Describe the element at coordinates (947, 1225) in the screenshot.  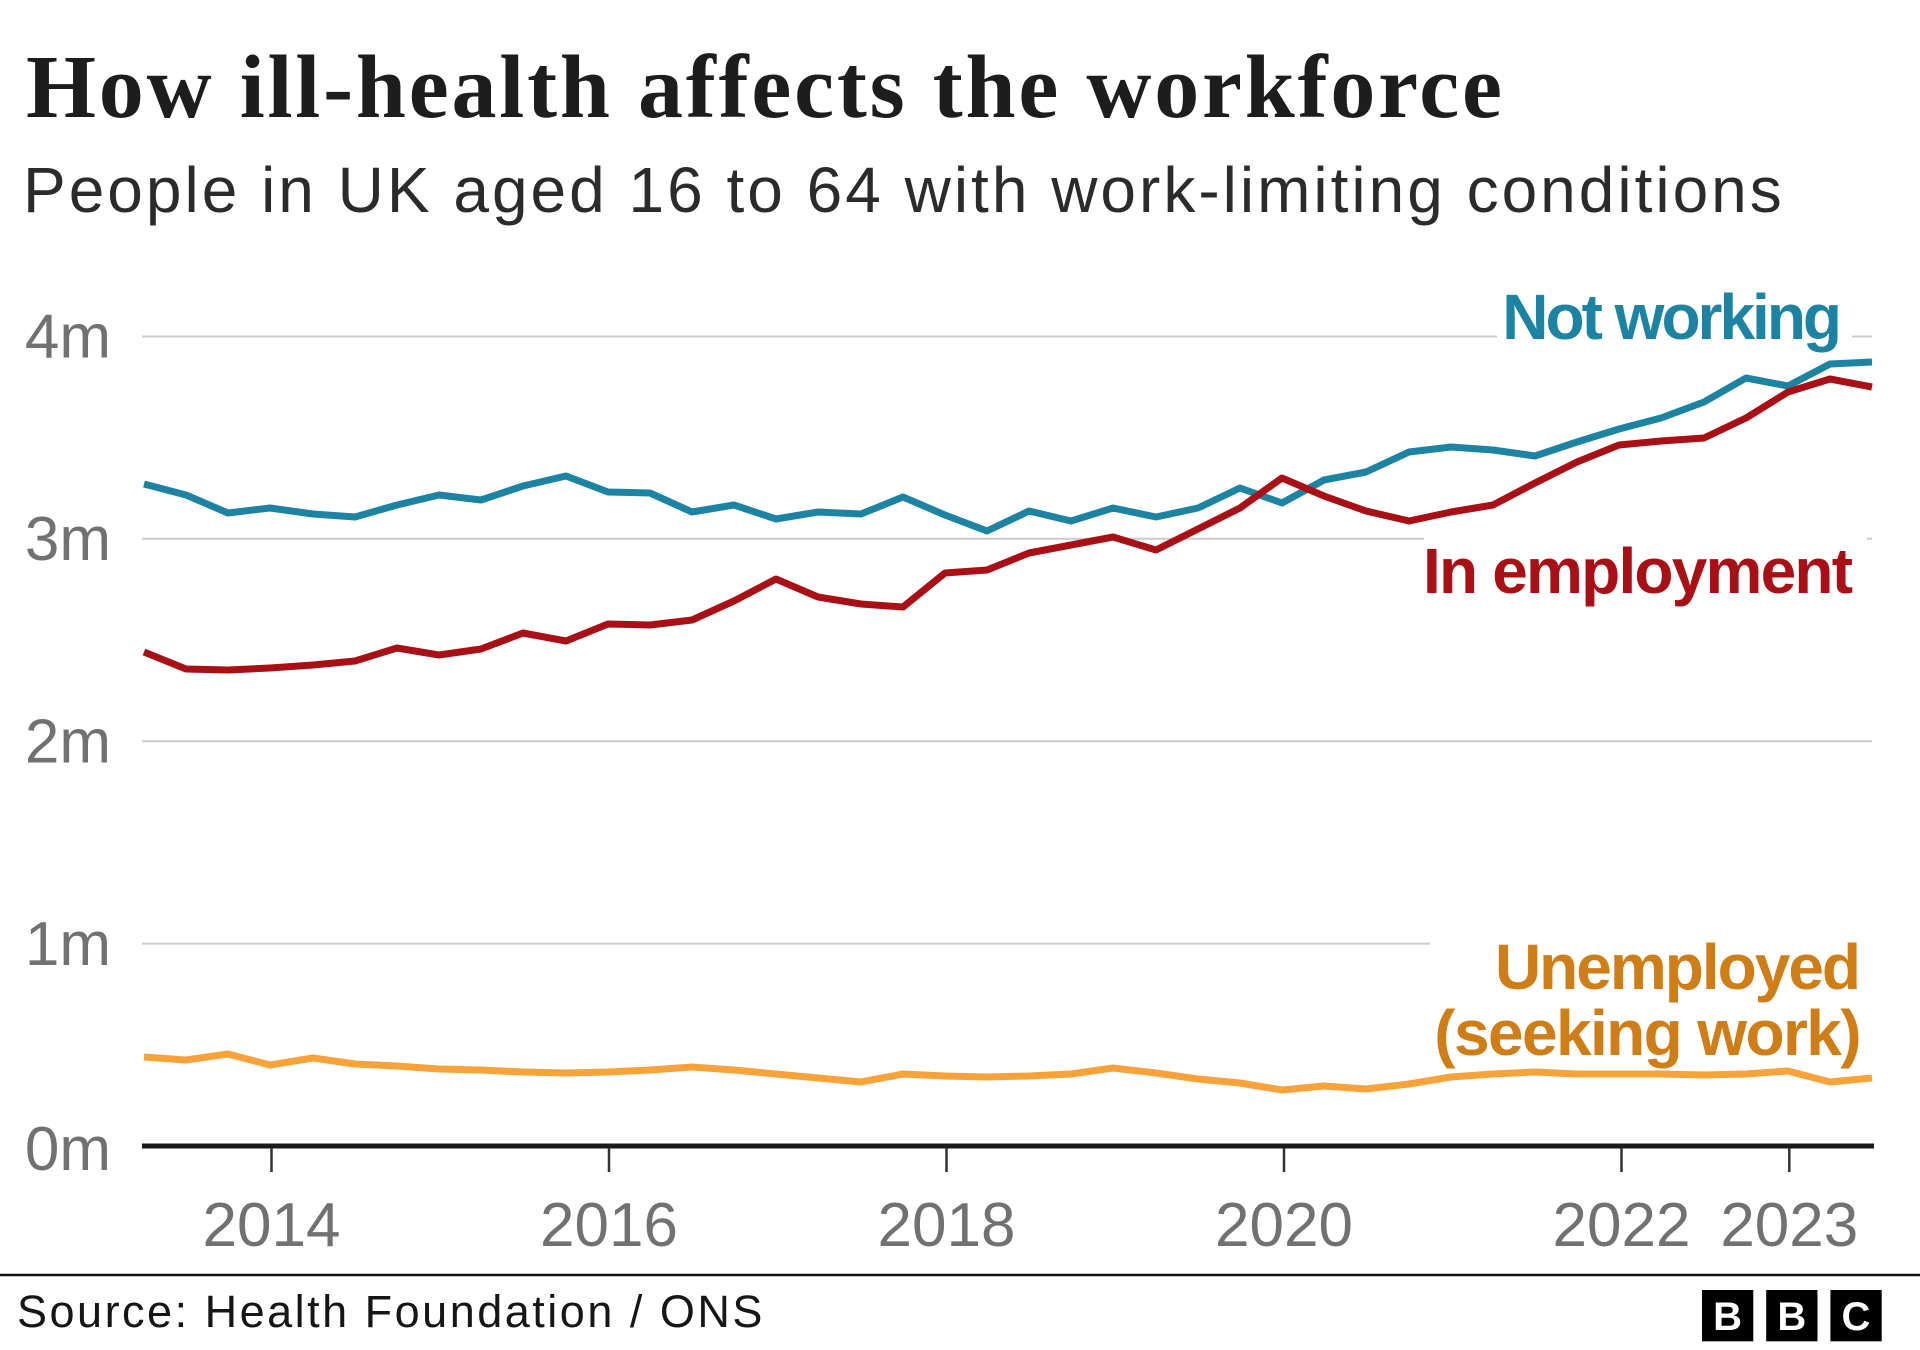
I see `svg-text: 2018` at that location.